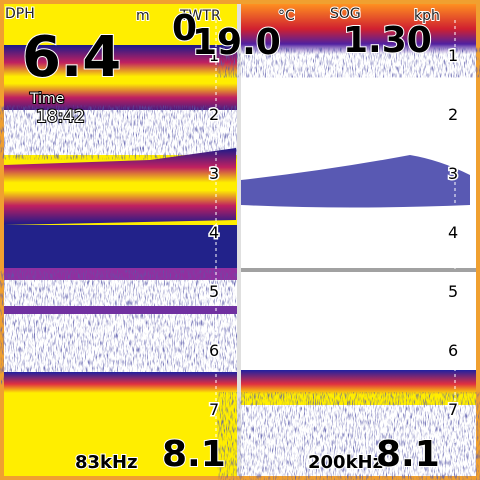  What do you see at coordinates (143, 16) in the screenshot?
I see `depth-unit: m` at bounding box center [143, 16].